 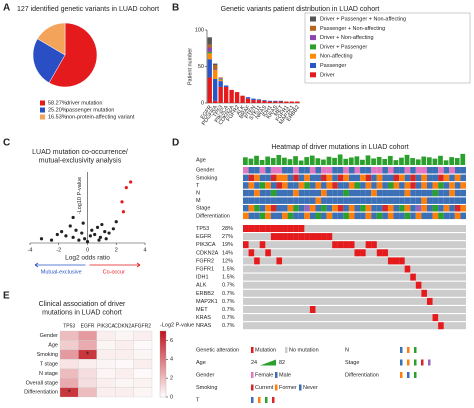 What do you see at coordinates (60, 265) in the screenshot?
I see `arrow` at bounding box center [60, 265].